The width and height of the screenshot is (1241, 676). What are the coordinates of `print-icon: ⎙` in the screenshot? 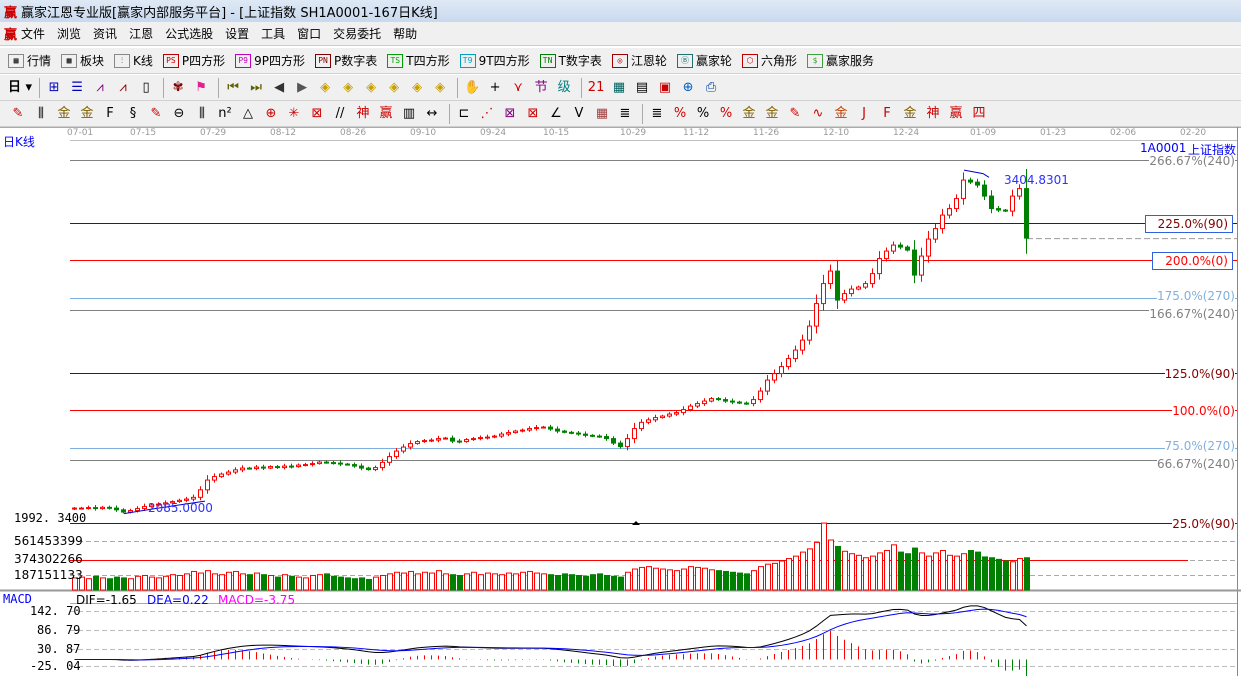 It's located at (711, 87).